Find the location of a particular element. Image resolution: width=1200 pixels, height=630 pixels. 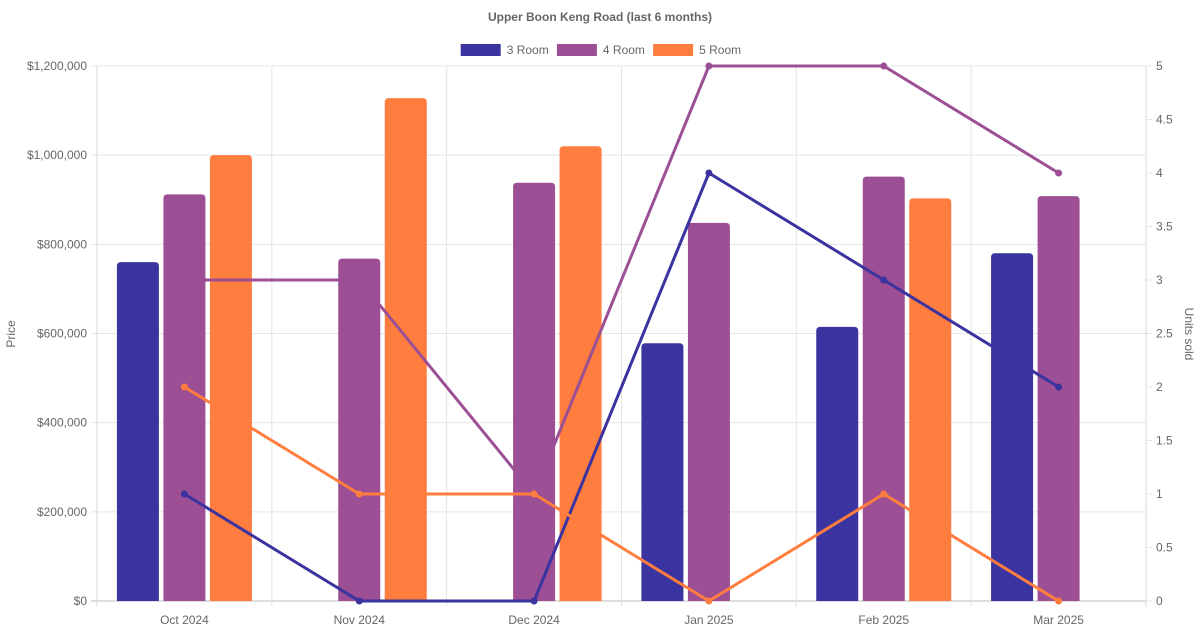

legend: 3 Room 4 Room 5 Room is located at coordinates (600, 50).